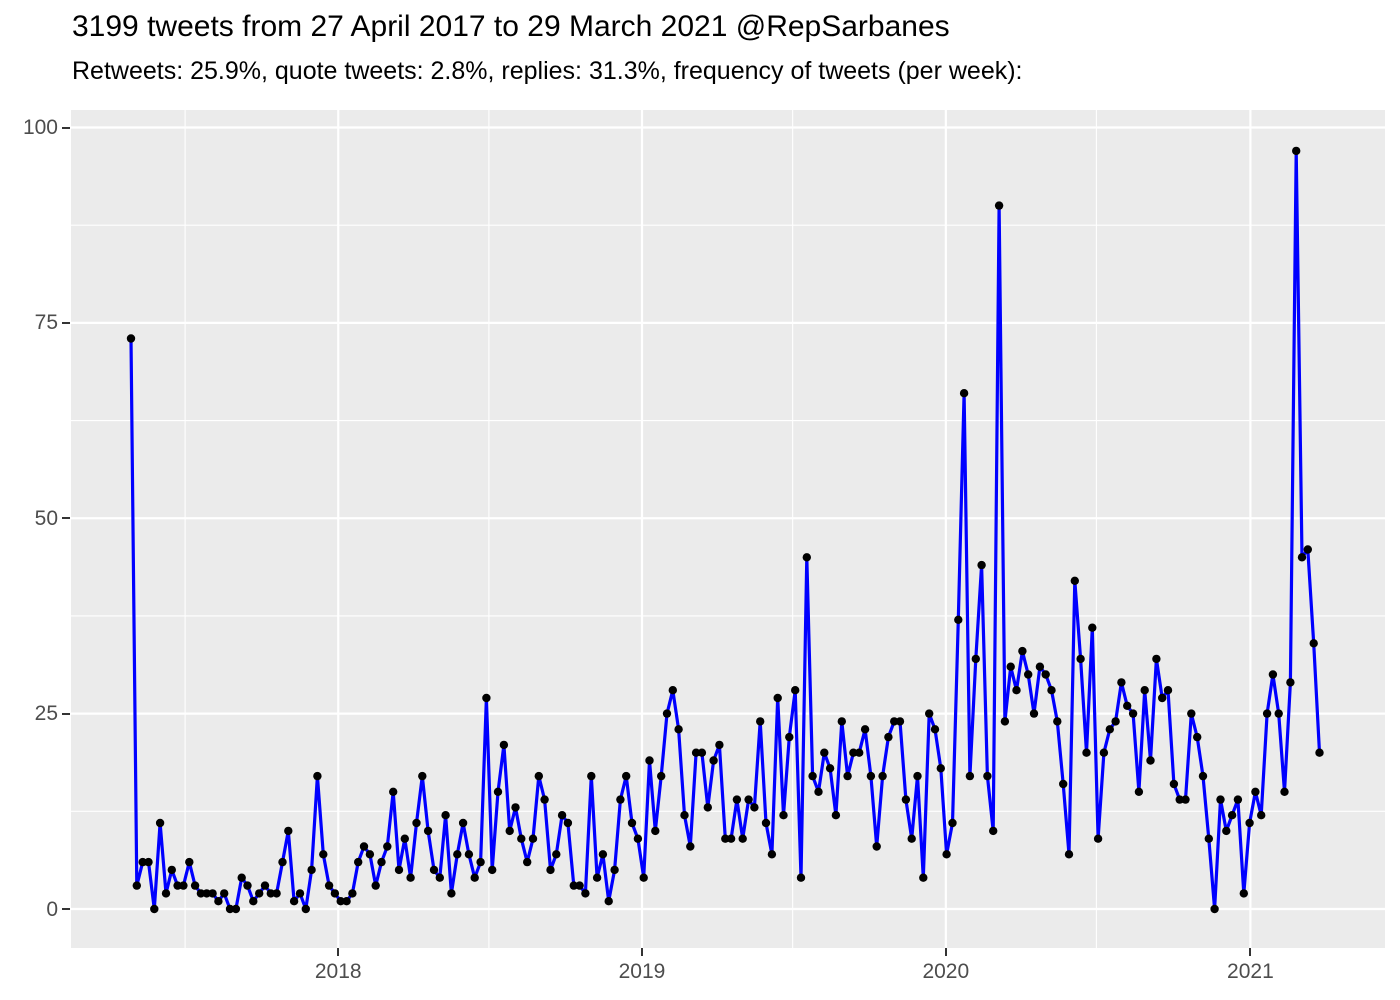 The image size is (1400, 1000). I want to click on x-axis-label: 2020, so click(946, 971).